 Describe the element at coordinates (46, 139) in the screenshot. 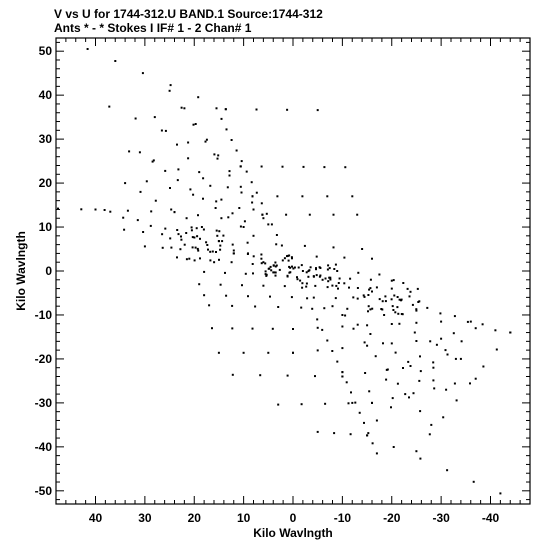

I see `y-tick-label: 30` at that location.